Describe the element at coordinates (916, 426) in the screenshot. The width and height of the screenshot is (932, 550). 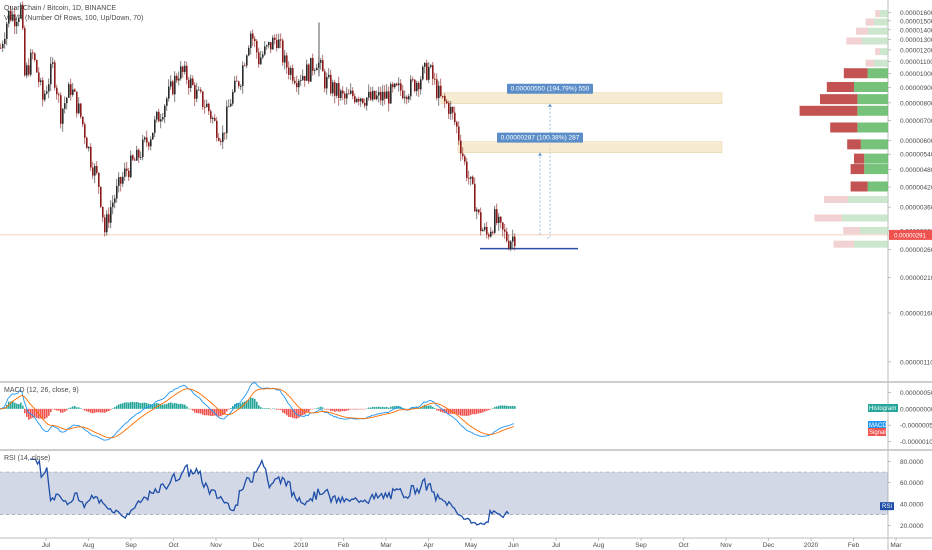
I see `macd-tick-label: -0.00000050` at that location.